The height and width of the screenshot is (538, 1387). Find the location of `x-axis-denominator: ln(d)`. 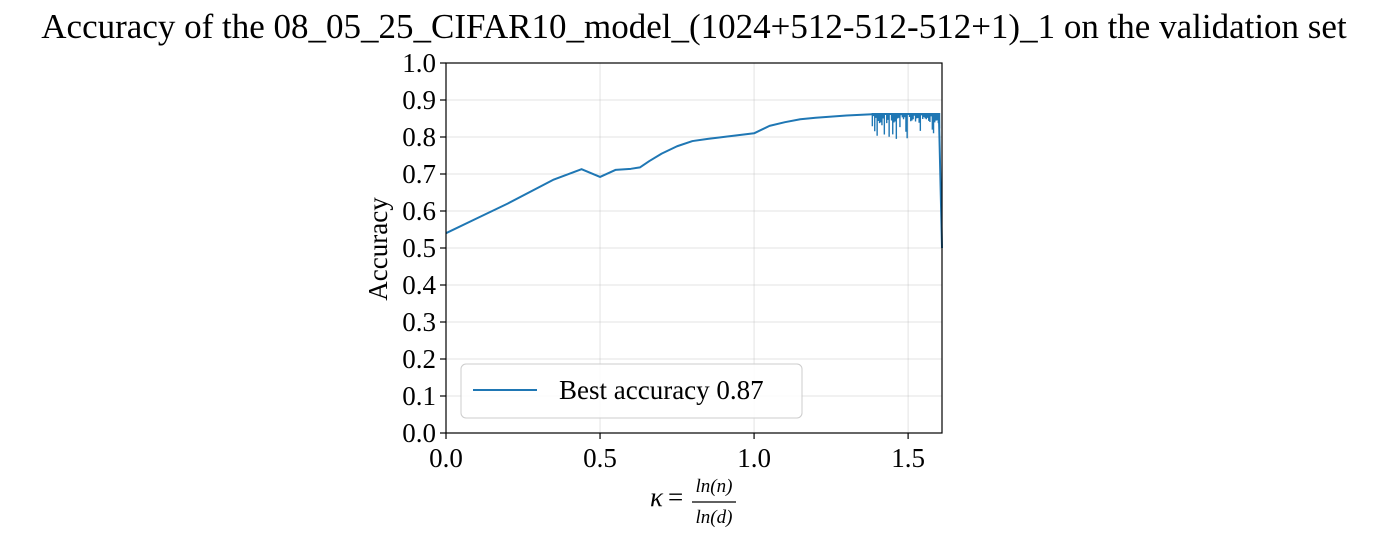

x-axis-denominator: ln(d) is located at coordinates (714, 517).